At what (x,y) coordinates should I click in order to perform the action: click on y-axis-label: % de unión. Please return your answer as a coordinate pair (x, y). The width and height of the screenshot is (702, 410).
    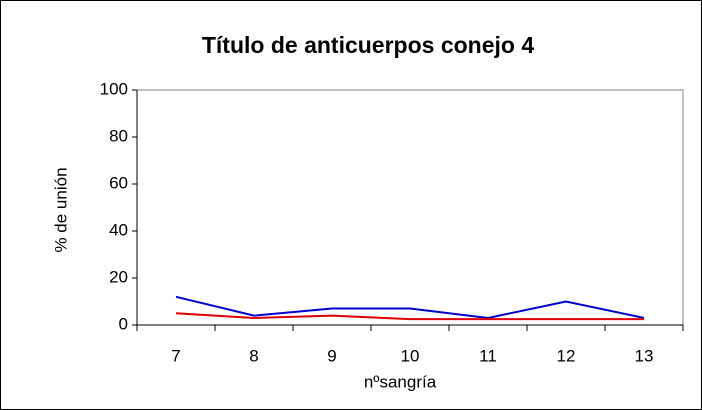
    Looking at the image, I should click on (60, 209).